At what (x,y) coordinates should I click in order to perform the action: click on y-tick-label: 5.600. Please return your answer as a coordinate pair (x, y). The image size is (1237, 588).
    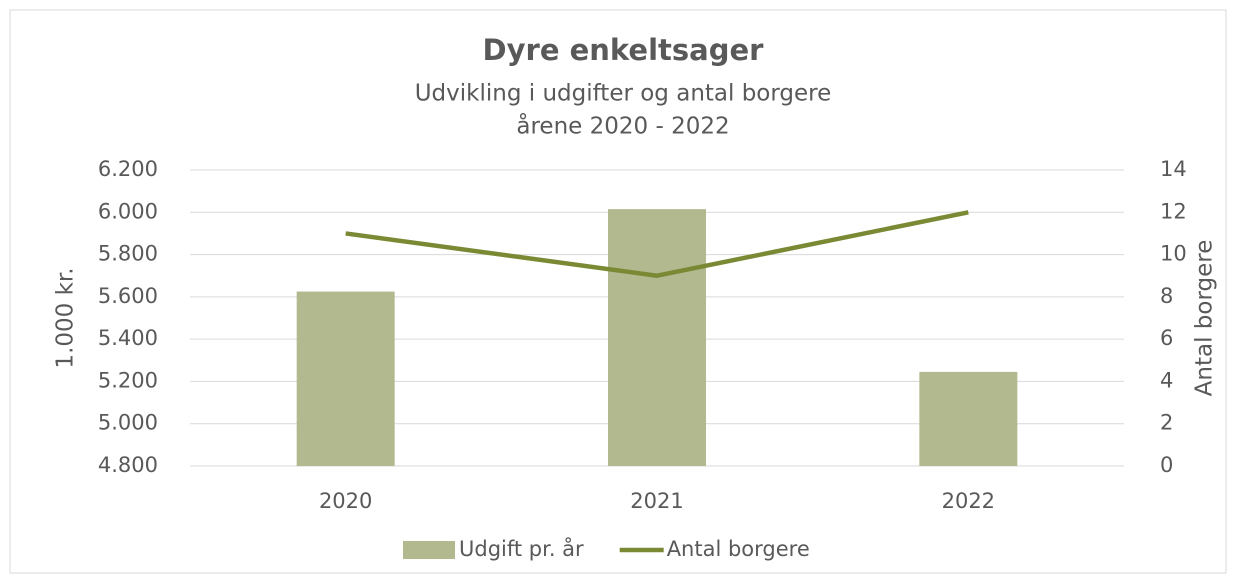
    Looking at the image, I should click on (128, 296).